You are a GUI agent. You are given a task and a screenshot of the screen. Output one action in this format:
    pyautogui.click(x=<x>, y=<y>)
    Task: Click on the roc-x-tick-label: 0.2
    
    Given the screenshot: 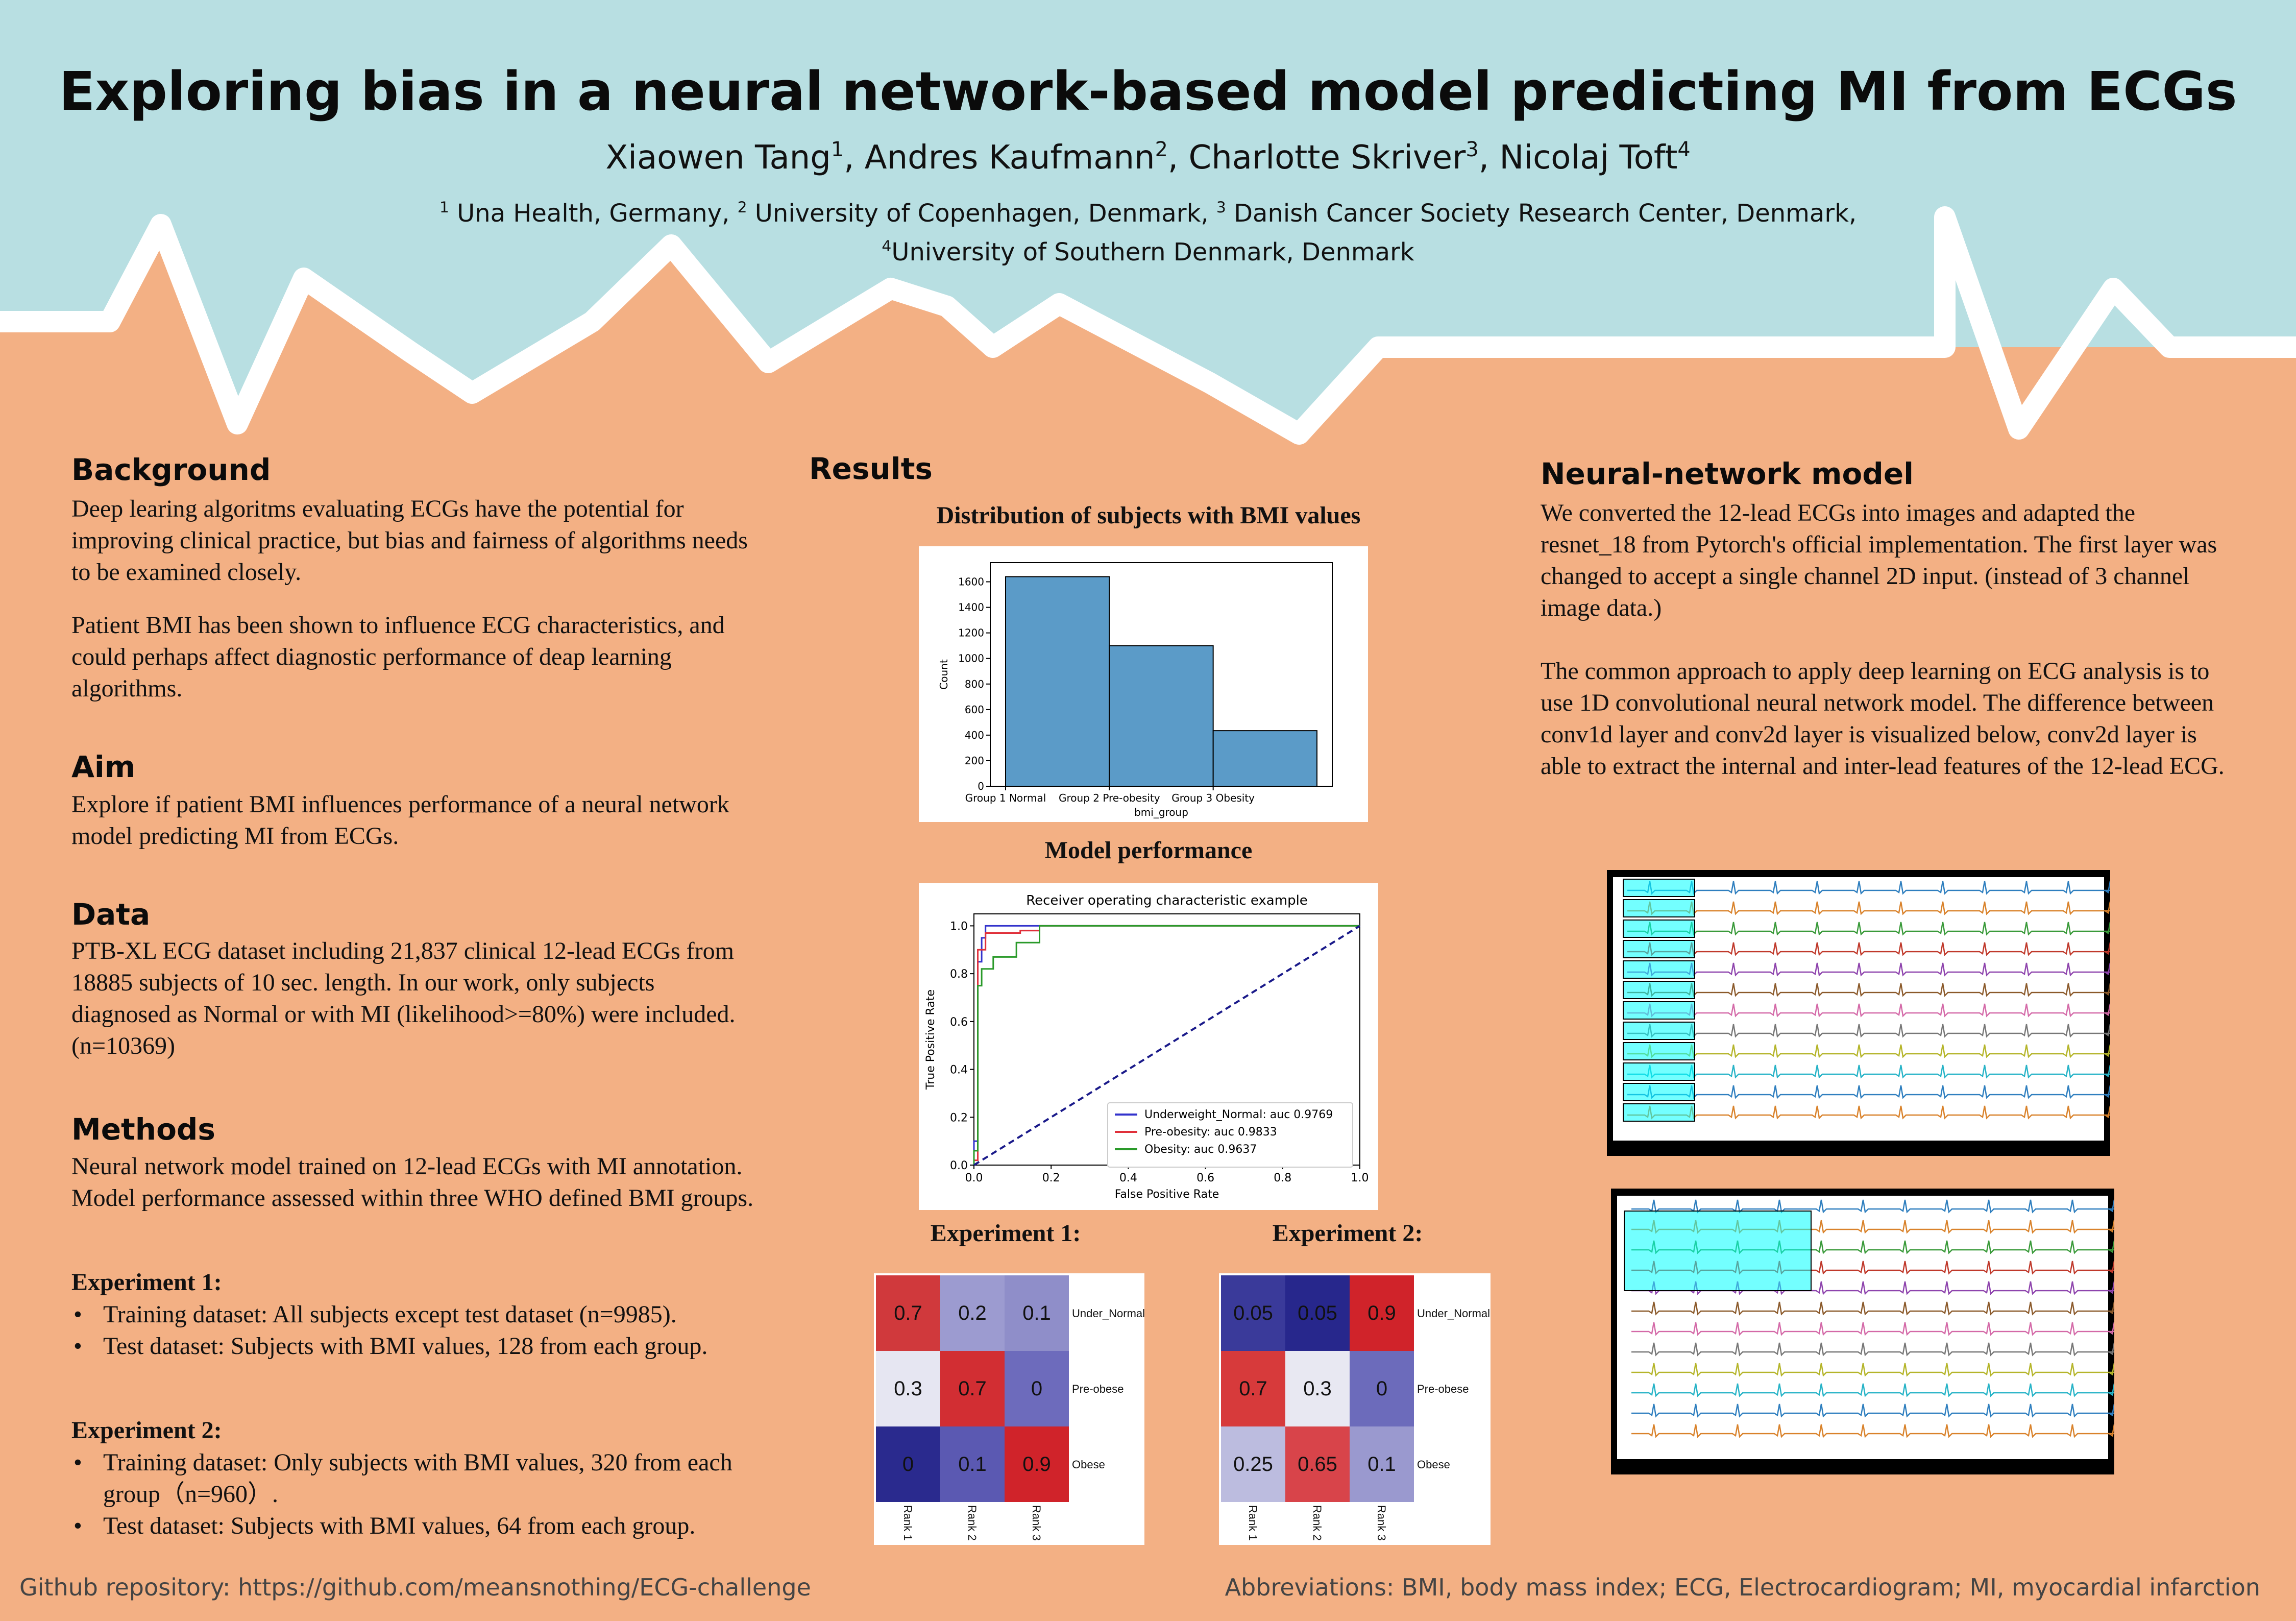 What is the action you would take?
    pyautogui.click(x=1051, y=1178)
    